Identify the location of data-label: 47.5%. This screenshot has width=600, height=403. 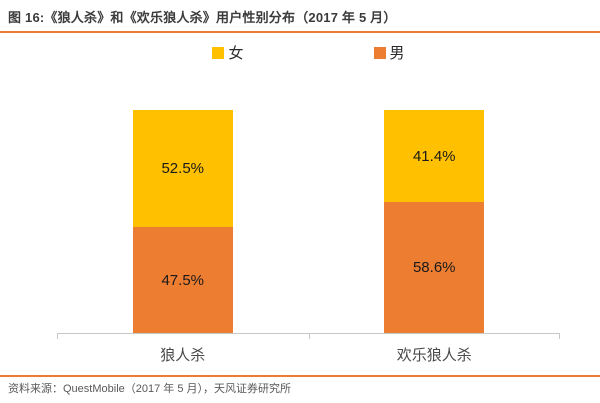
(183, 280).